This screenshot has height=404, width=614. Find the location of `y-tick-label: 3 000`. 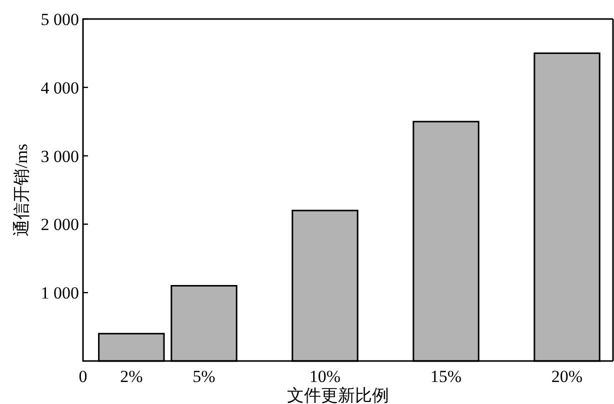

y-tick-label: 3 000 is located at coordinates (59, 156).